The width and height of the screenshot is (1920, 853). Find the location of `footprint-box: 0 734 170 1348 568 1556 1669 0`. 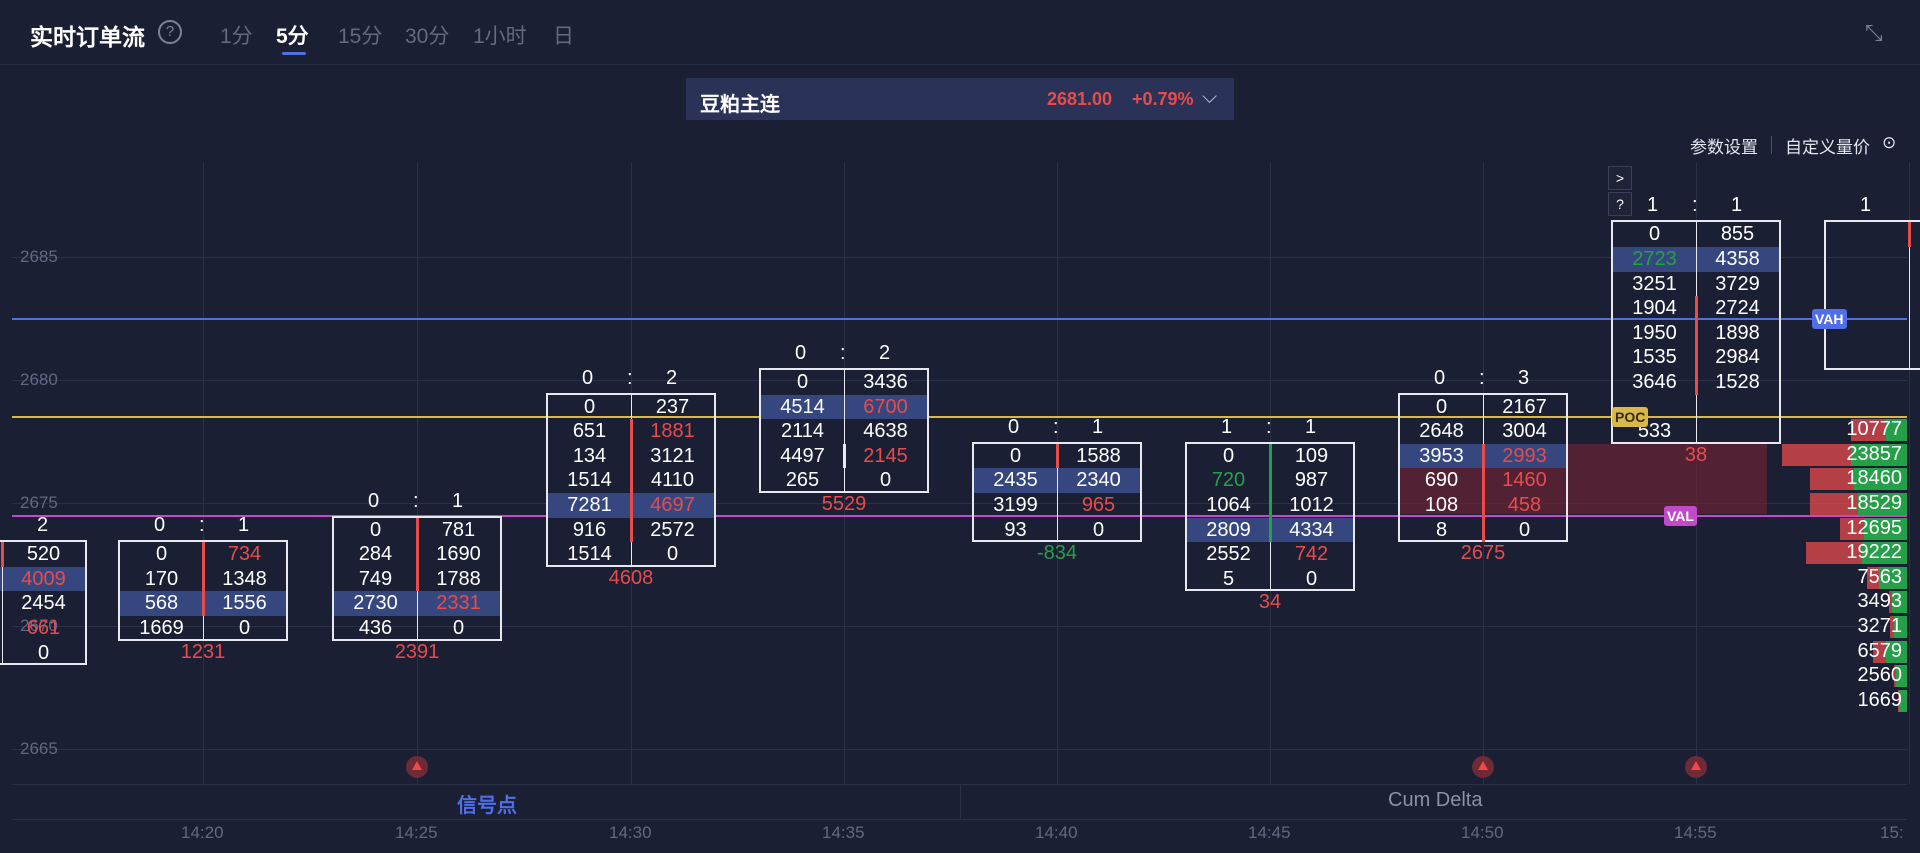

footprint-box: 0 734 170 1348 568 1556 1669 0 is located at coordinates (203, 590).